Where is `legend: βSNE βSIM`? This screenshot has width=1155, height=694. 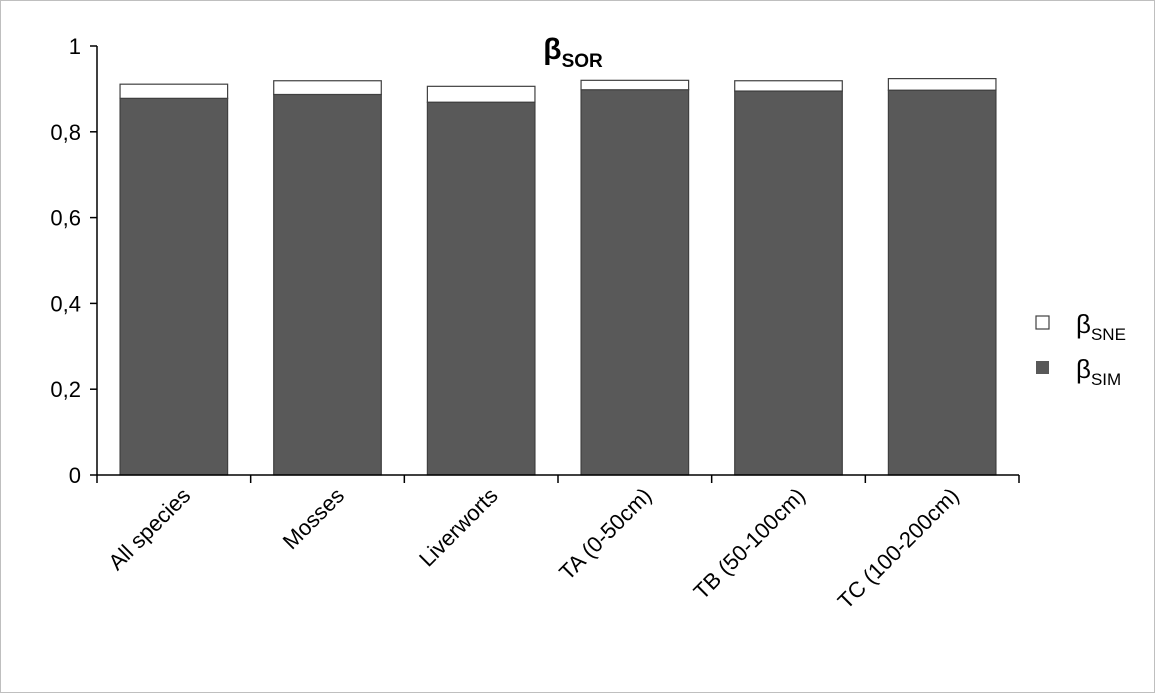 legend: βSNE βSIM is located at coordinates (1080, 349).